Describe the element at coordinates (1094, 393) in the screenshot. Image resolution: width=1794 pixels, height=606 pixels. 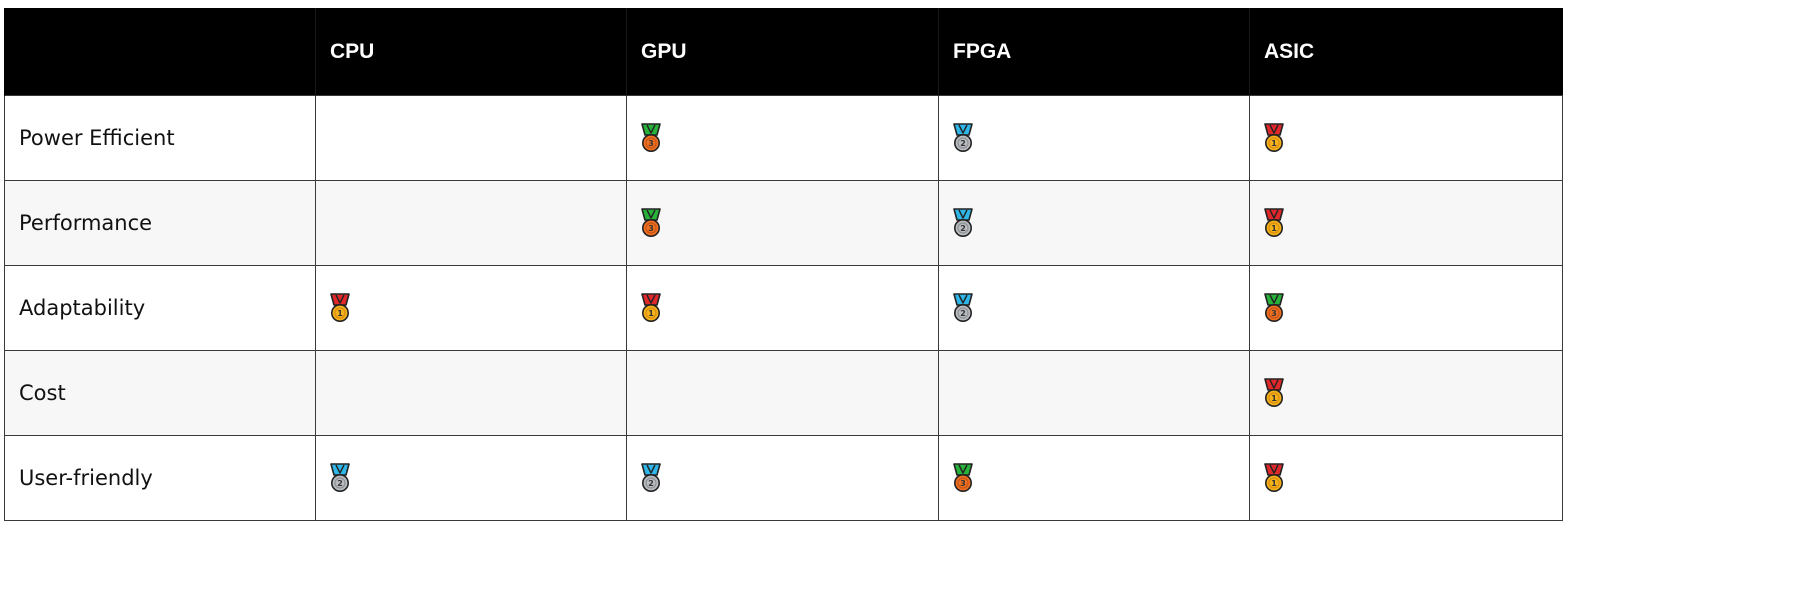
I see `cell-fpga` at that location.